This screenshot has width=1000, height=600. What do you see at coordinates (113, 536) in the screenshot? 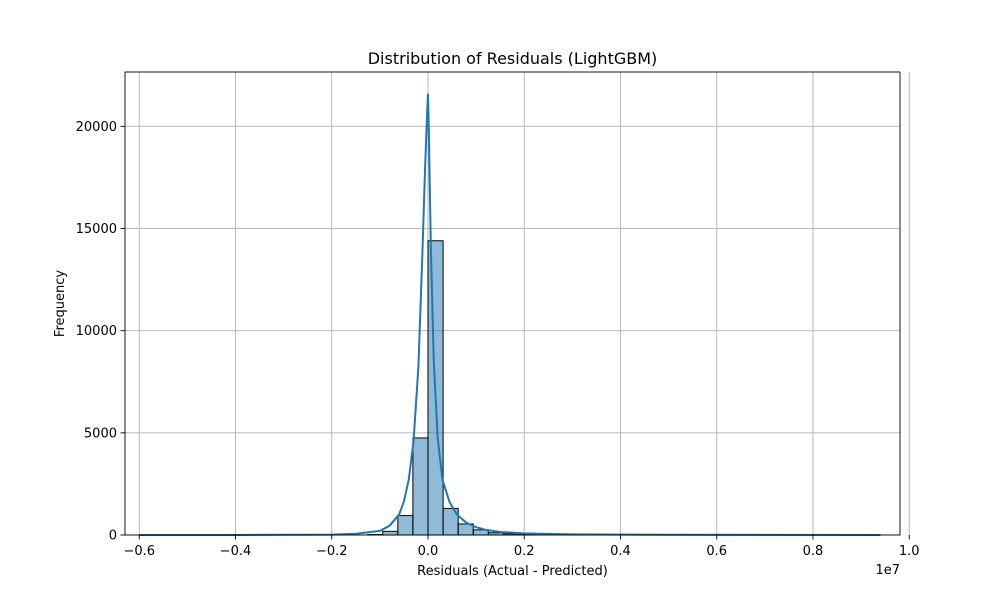
I see `y-tick-label: 0` at bounding box center [113, 536].